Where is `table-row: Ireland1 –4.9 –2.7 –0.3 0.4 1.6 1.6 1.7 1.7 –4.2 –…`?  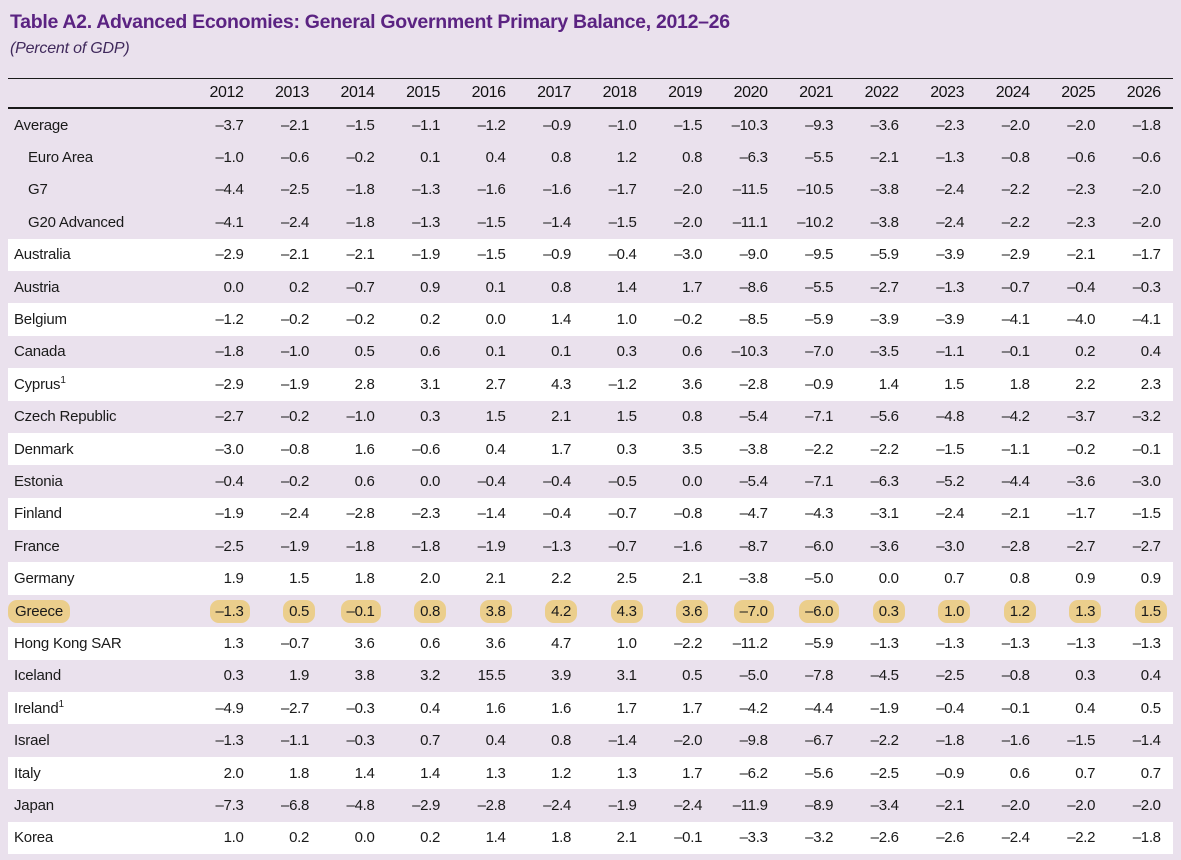 table-row: Ireland1 –4.9 –2.7 –0.3 0.4 1.6 1.6 1.7 1.7 –4.2 –… is located at coordinates (590, 708).